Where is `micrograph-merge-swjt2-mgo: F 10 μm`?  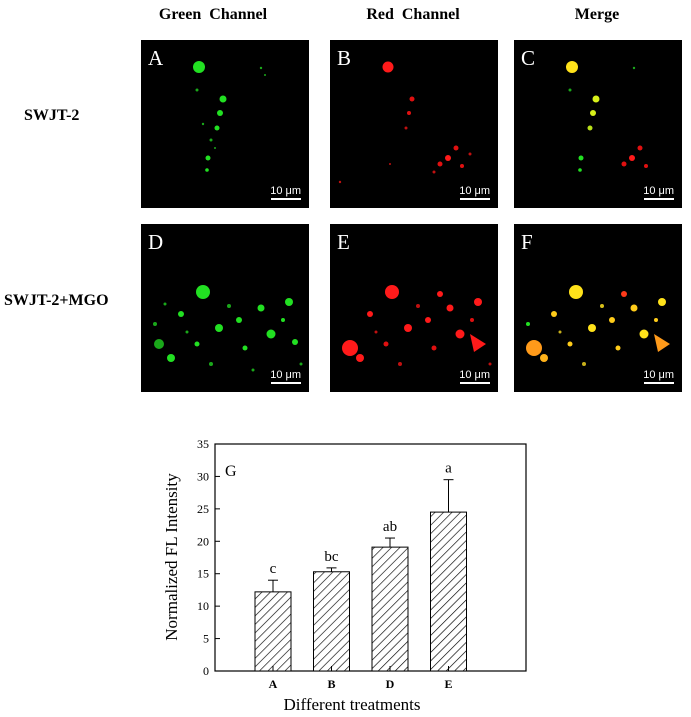
micrograph-merge-swjt2-mgo: F 10 μm is located at coordinates (598, 308).